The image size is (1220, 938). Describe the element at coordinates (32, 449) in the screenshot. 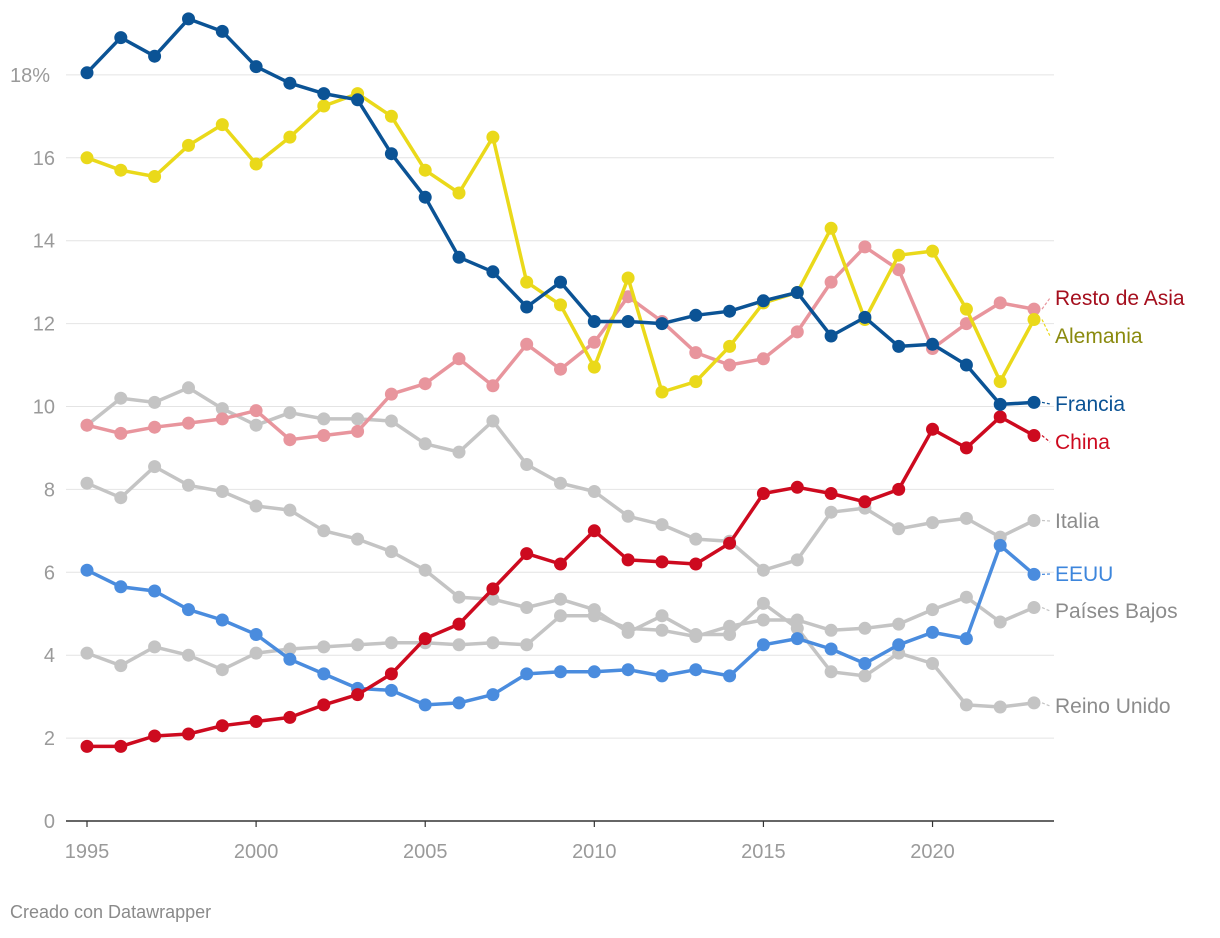

I see `y-axis: 0 2 4 6 8 10 12 14 16 18%` at that location.